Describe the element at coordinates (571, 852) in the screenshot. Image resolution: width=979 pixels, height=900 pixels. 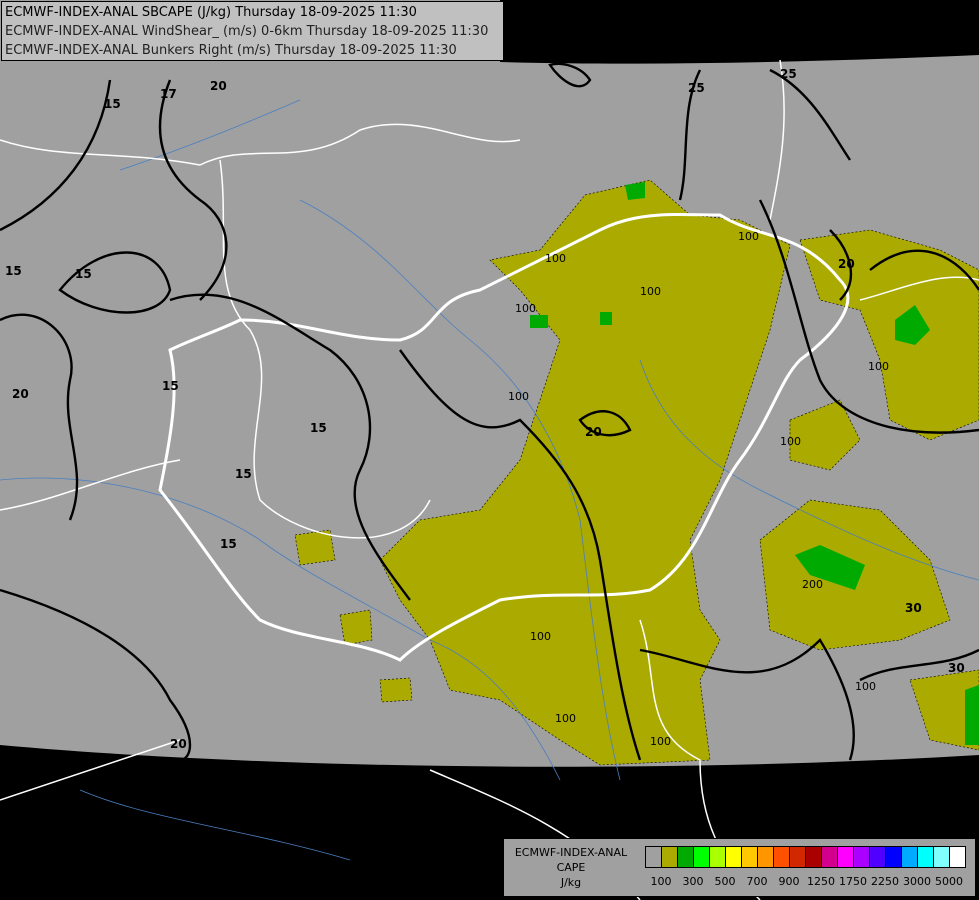
I see `legend-model: ECMWF-INDEX-ANAL` at that location.